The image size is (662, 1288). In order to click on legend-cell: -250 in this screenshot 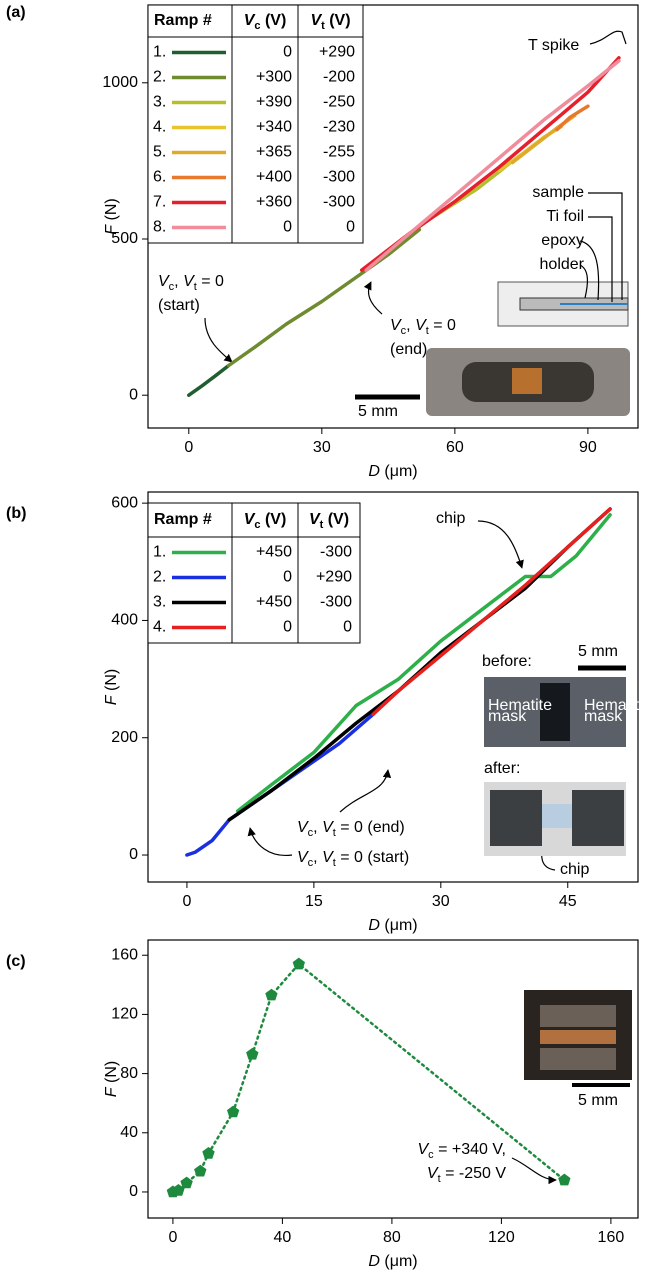, I will do `click(339, 102)`.